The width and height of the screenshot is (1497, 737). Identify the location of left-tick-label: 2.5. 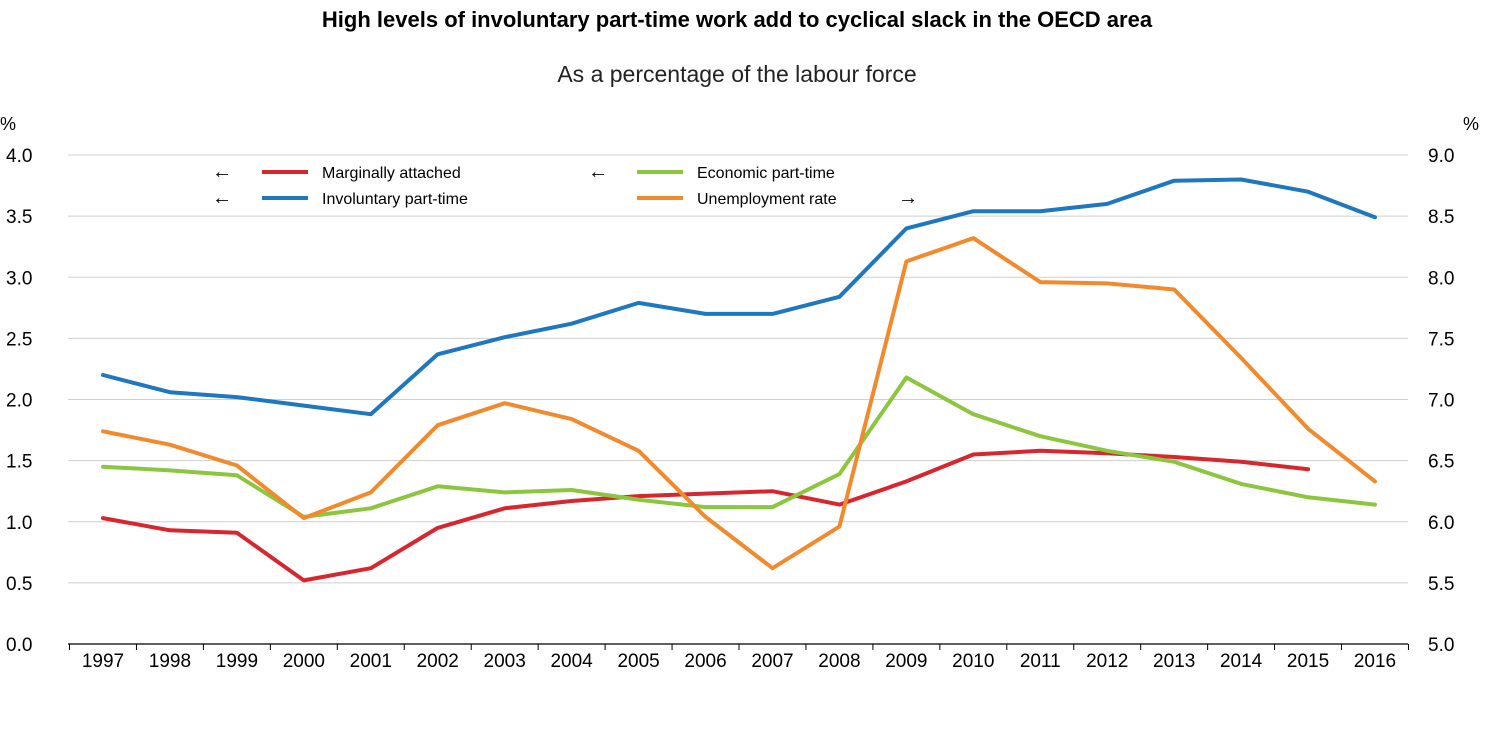
(19, 339).